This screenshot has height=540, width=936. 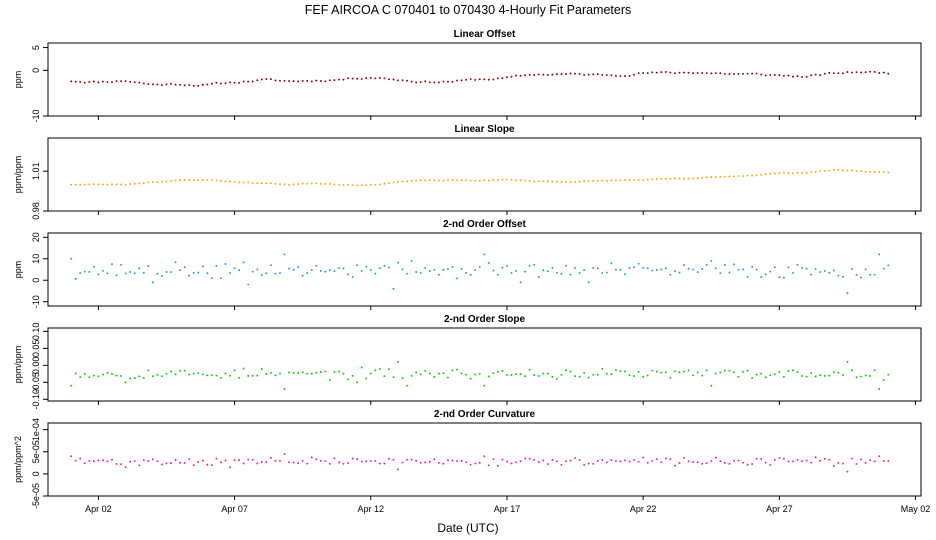 What do you see at coordinates (234, 509) in the screenshot?
I see `x-tick-label: Apr 07` at bounding box center [234, 509].